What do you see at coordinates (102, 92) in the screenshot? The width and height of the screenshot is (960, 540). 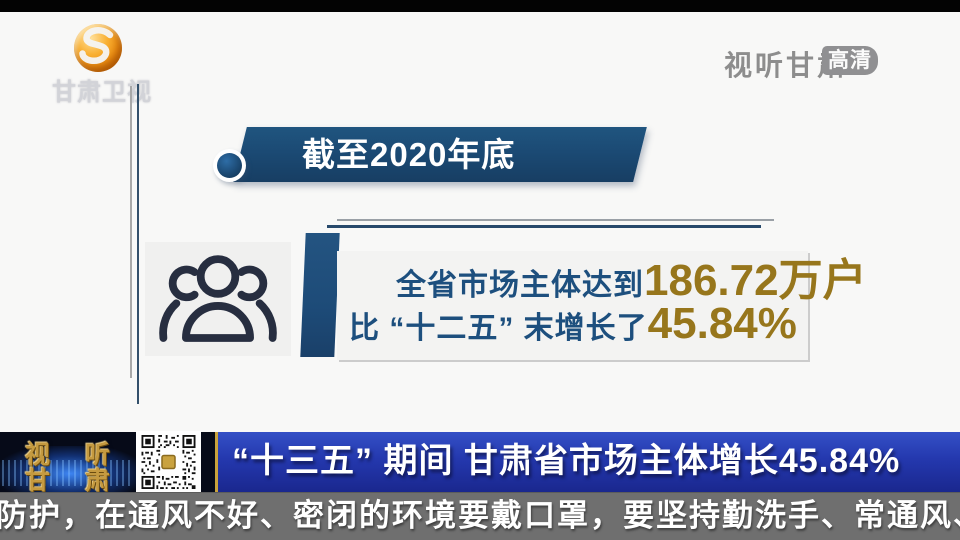 I see `station-watermark: 甘肃卫视` at bounding box center [102, 92].